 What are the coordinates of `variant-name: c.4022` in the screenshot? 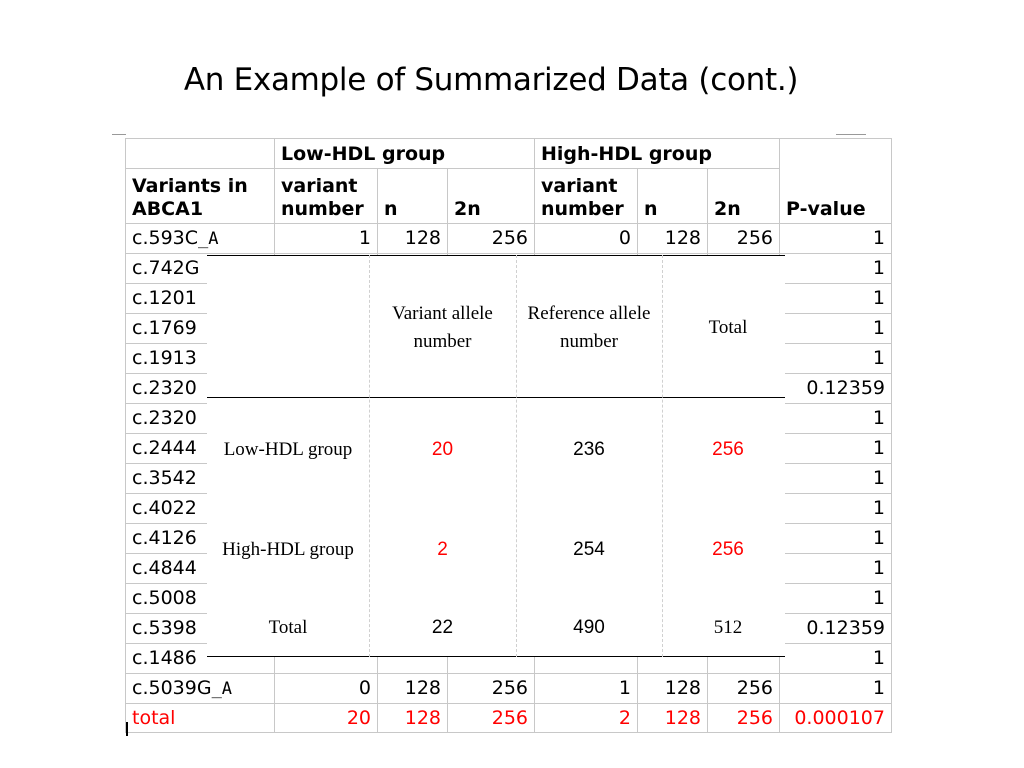 It's located at (164, 507).